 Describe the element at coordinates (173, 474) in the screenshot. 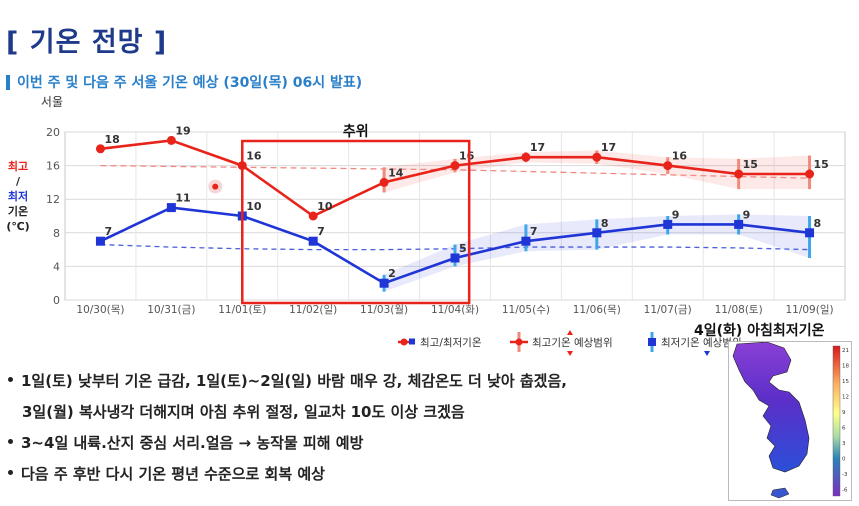

I see `bullet-text: 다음 주 후반 다시 기온 평년 수준으로 회복 예상` at that location.